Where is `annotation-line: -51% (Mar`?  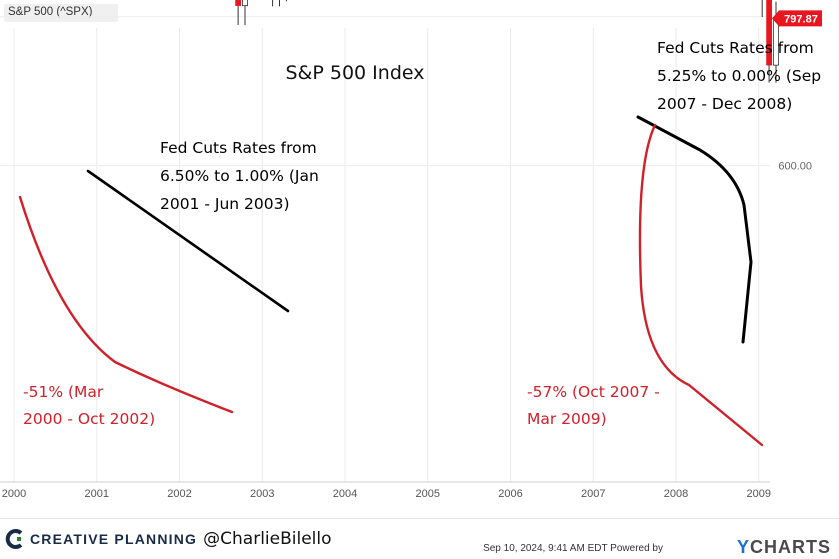 annotation-line: -51% (Mar is located at coordinates (63, 392).